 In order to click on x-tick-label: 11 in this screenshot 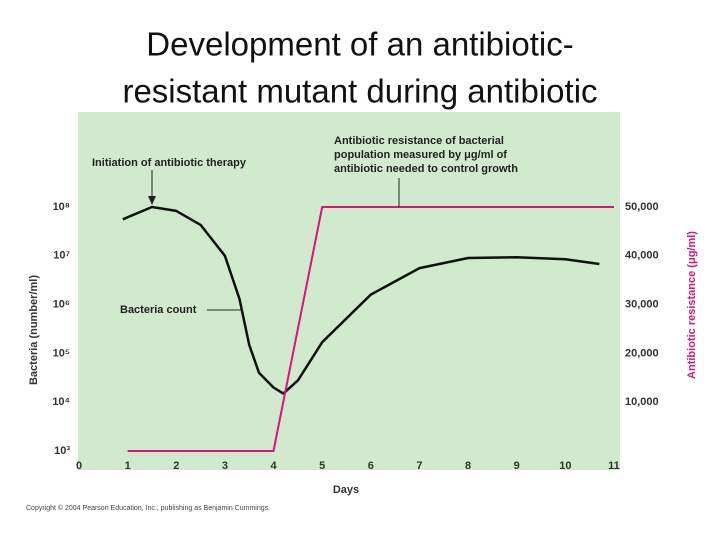, I will do `click(614, 466)`.